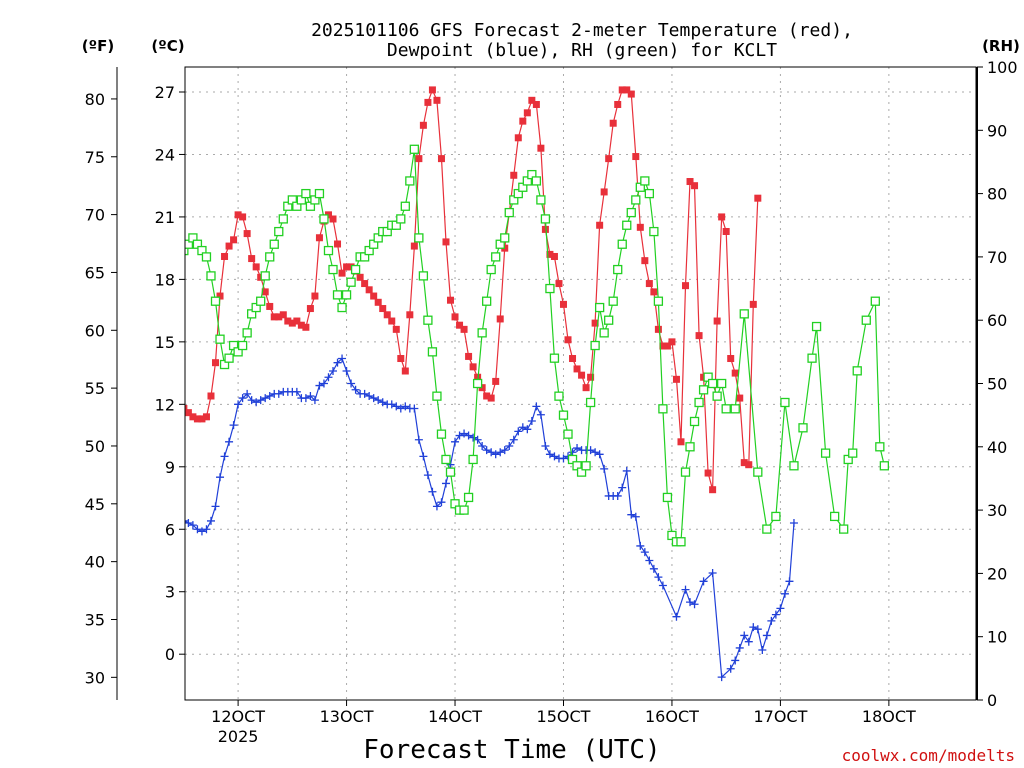 This screenshot has height=768, width=1024. Describe the element at coordinates (165, 154) in the screenshot. I see `celsius-tick-label: 24` at that location.